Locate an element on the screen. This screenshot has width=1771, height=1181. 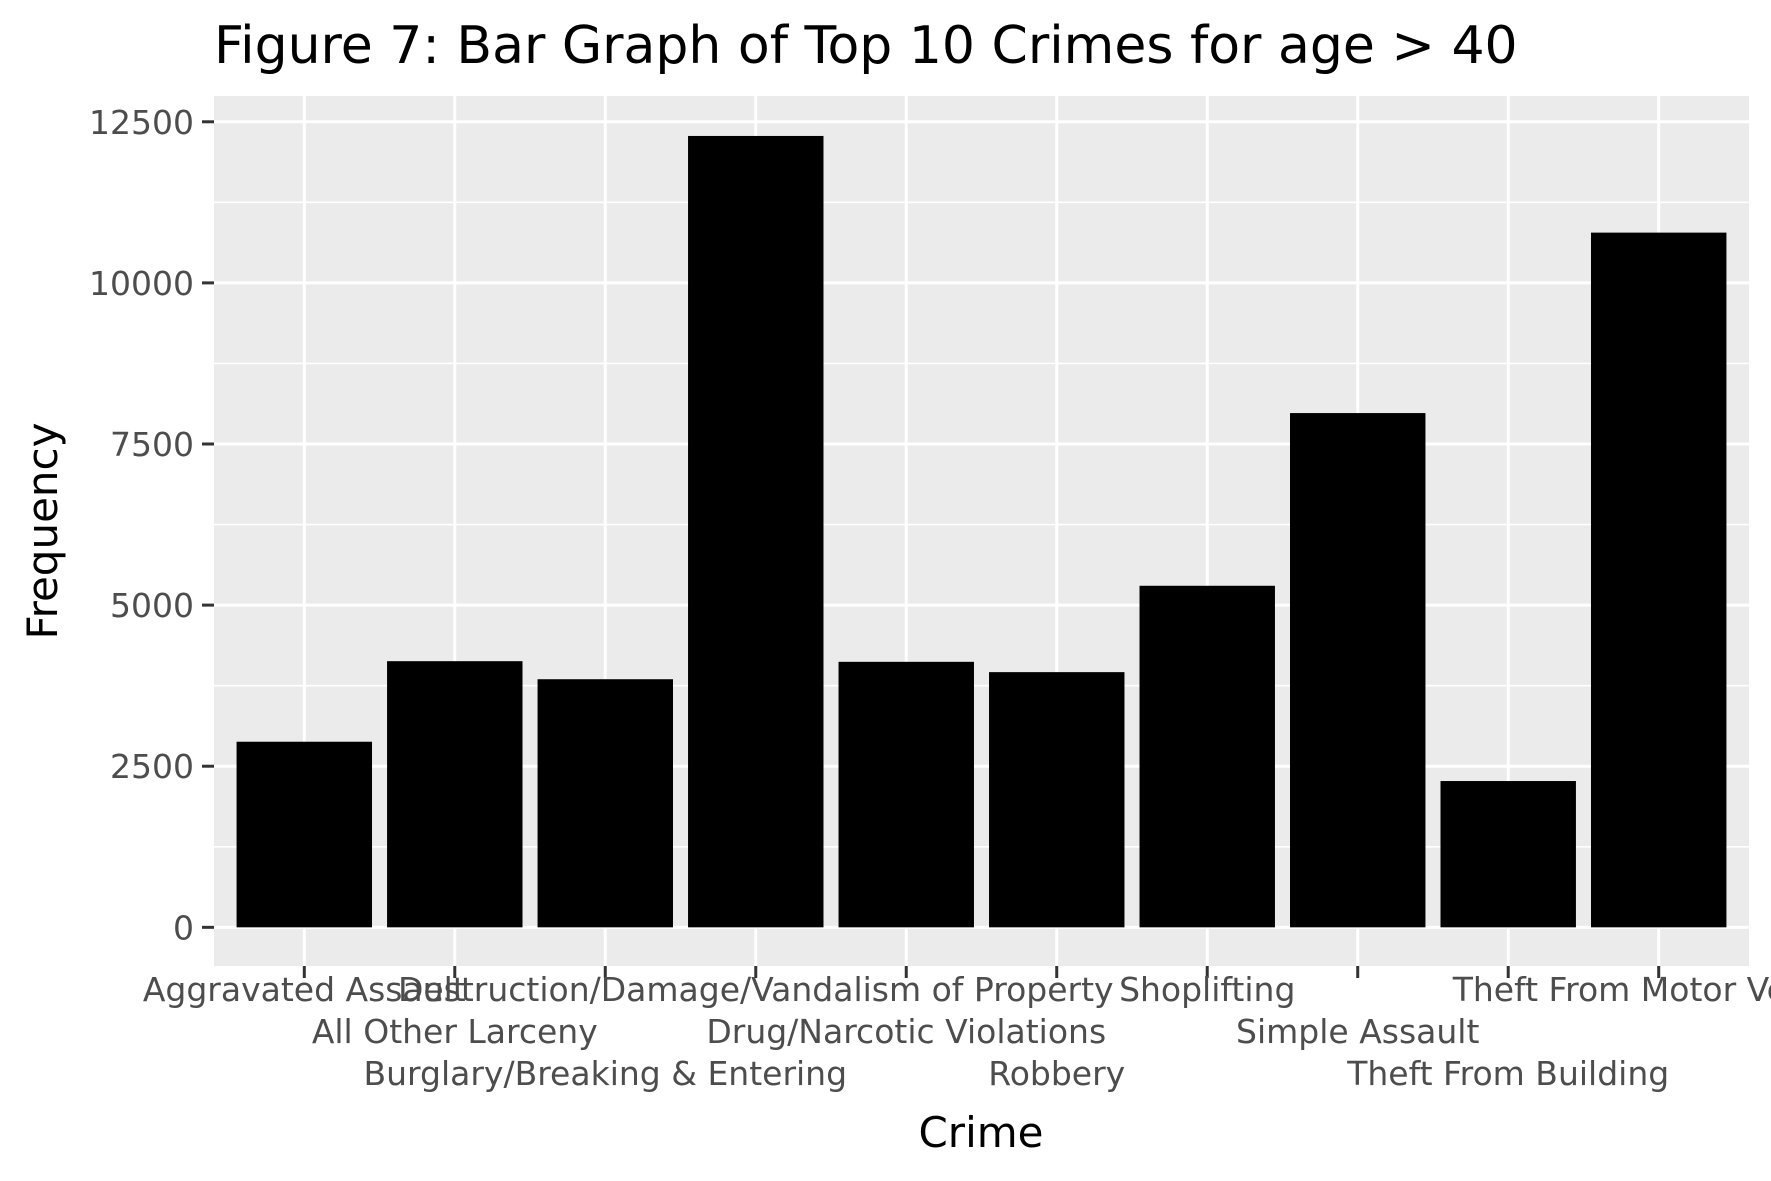
x-tick-label: Burglary/Breaking & Entering is located at coordinates (605, 1073).